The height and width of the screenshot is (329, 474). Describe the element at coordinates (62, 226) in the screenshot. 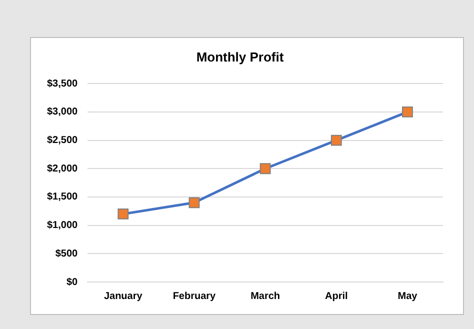

I see `y-tick-label: $1,000` at that location.